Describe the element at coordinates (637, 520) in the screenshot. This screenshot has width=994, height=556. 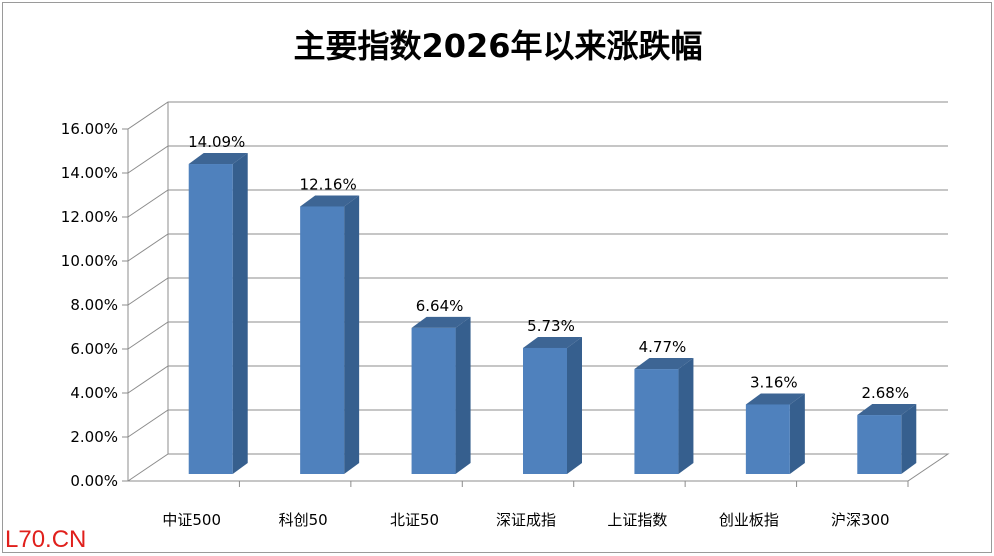
I see `x-category-label: 上证指数` at that location.